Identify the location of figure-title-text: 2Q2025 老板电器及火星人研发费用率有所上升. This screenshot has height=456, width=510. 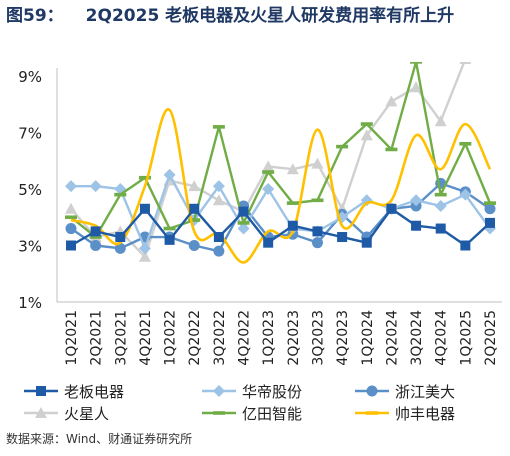
(270, 16).